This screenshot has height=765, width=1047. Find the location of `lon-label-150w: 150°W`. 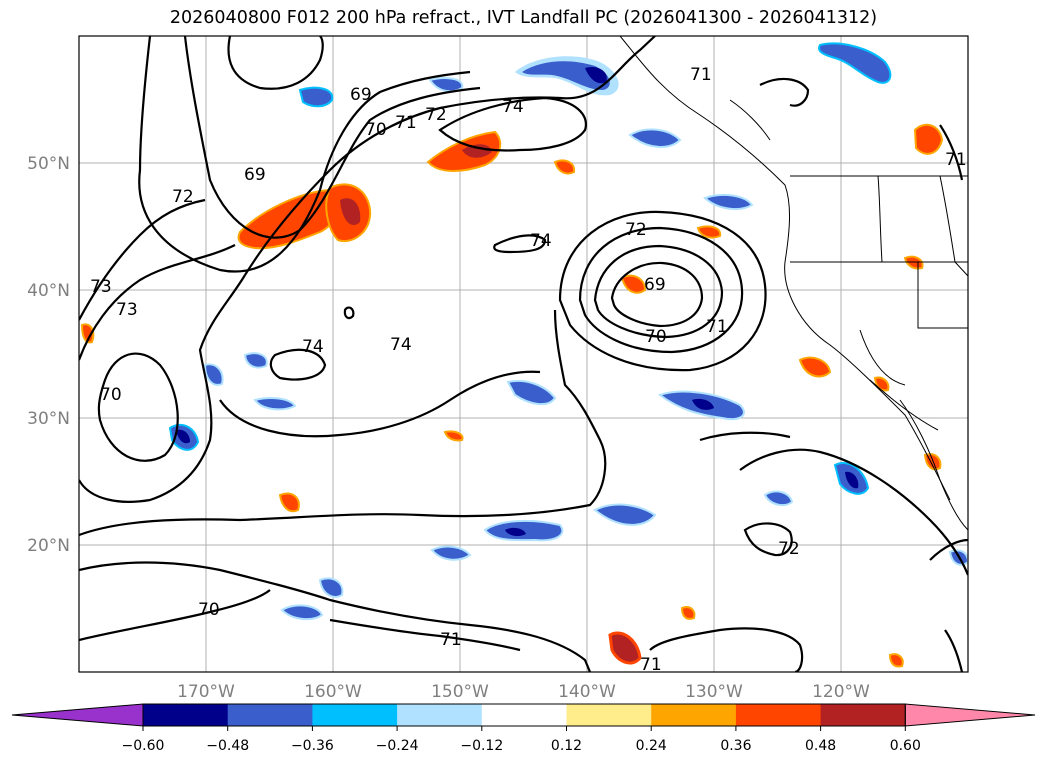

lon-label-150w: 150°W is located at coordinates (460, 692).